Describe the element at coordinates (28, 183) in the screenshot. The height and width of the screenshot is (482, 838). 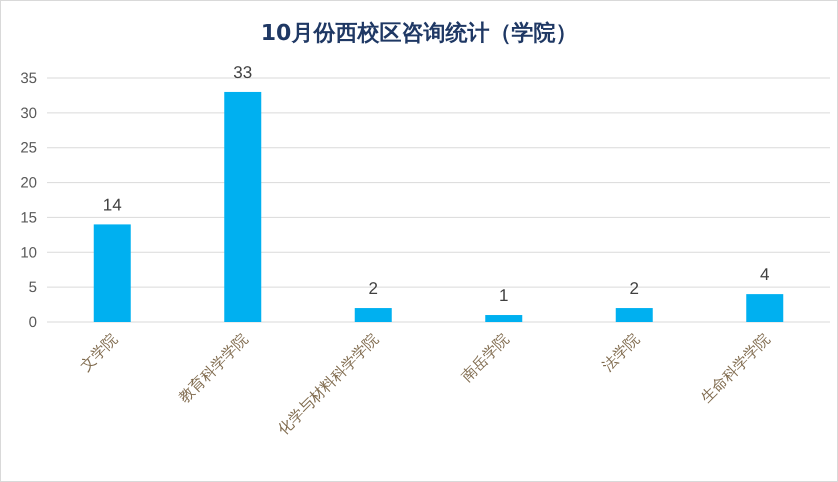
I see `y-tick-label: 20` at that location.